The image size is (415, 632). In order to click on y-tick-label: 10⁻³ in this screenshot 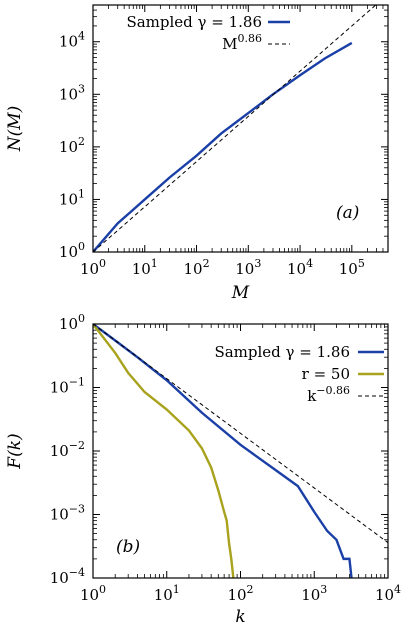, I will do `click(67, 513)`.